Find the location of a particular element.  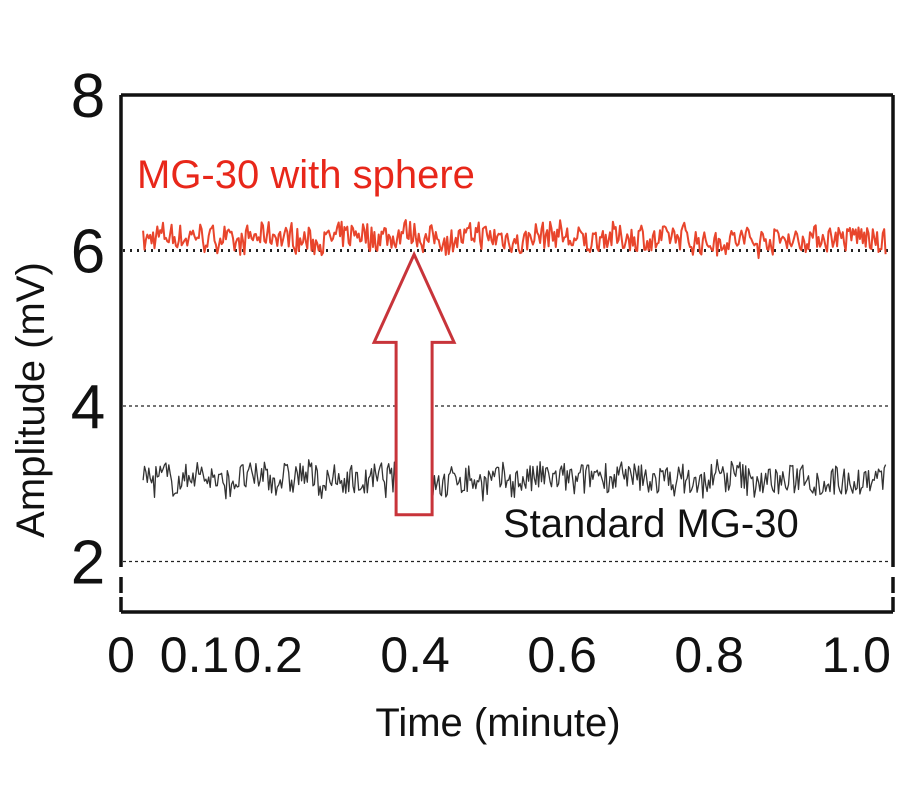

x-tick-label: 0.1 is located at coordinates (195, 655).